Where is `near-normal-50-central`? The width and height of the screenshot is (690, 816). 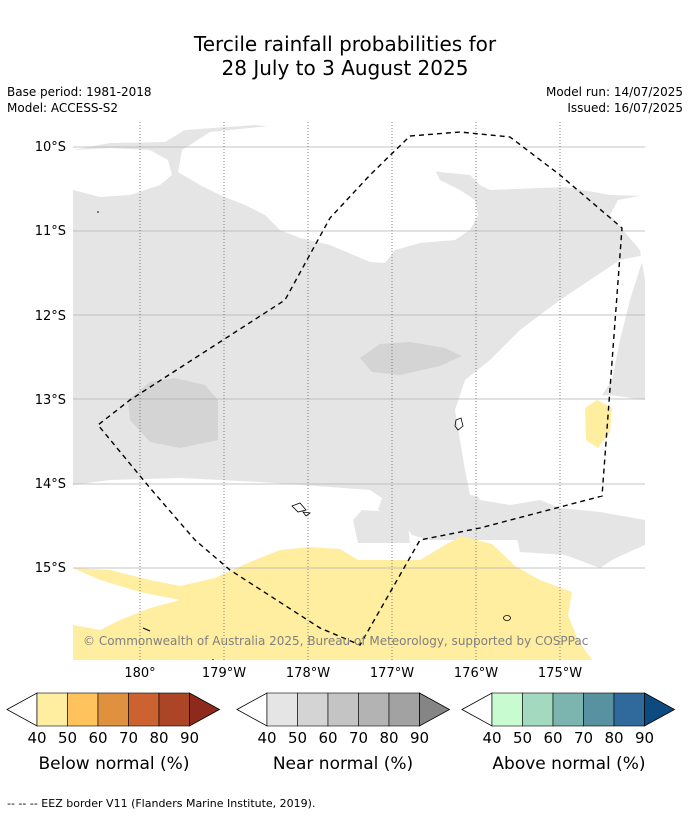 near-normal-50-central is located at coordinates (411, 358).